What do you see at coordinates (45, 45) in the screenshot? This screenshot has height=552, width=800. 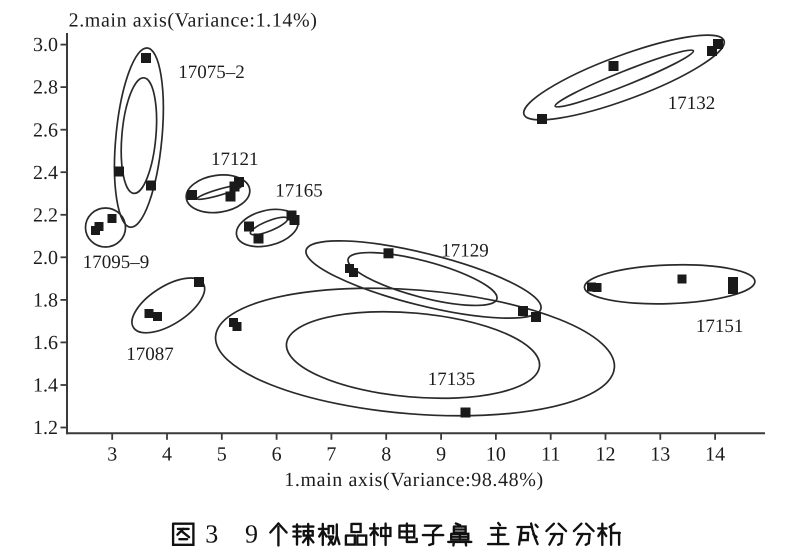 I see `svg-text: 3.0` at bounding box center [45, 45].